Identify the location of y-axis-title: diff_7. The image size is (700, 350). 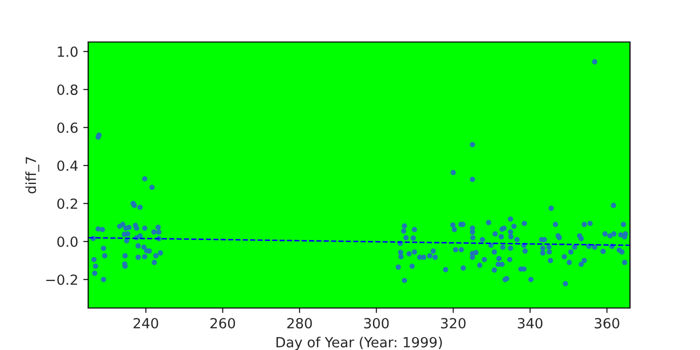
(32, 175).